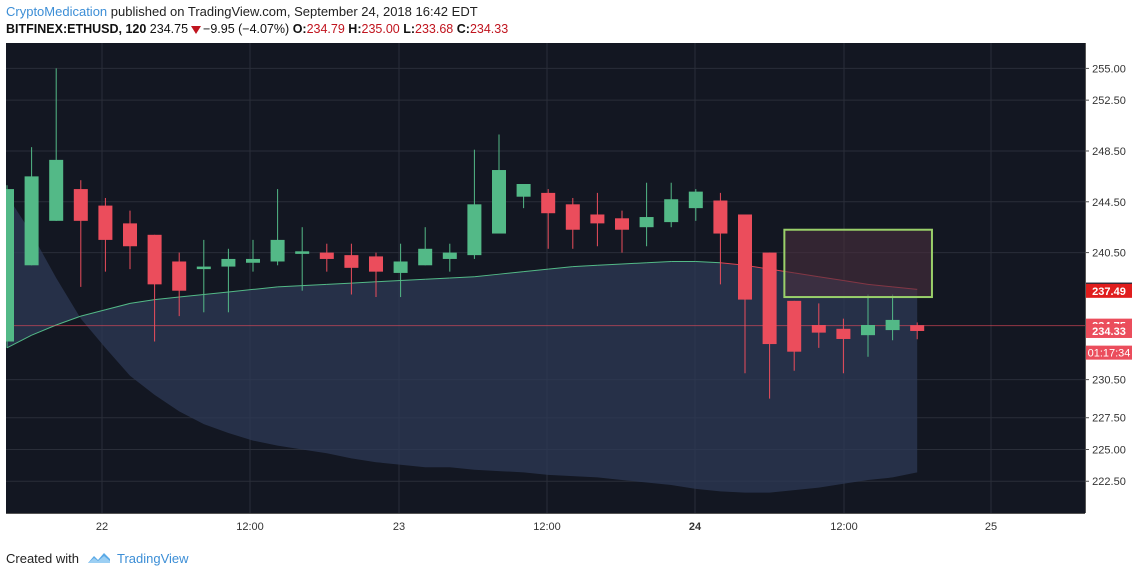 This screenshot has height=576, width=1137. I want to click on y-tick-label: 255.00, so click(1109, 69).